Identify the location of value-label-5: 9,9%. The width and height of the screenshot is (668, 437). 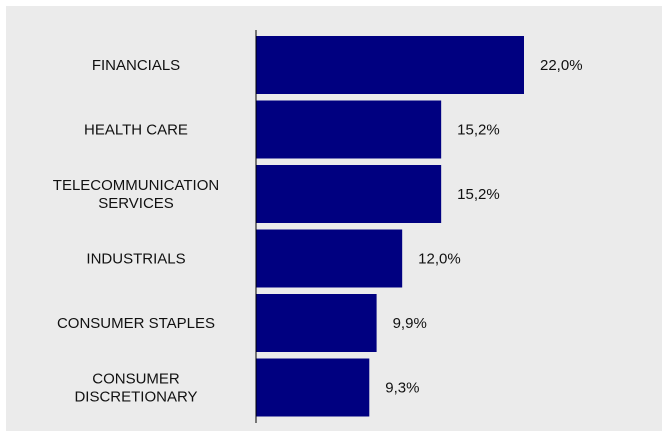
(410, 323).